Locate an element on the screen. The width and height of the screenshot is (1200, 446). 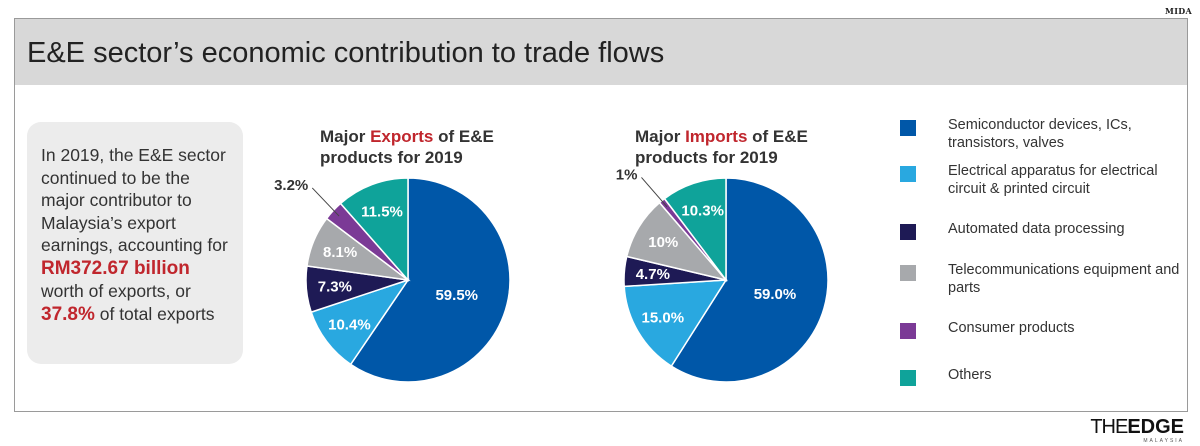
pie-label-consumer: 3.2% is located at coordinates (291, 185).